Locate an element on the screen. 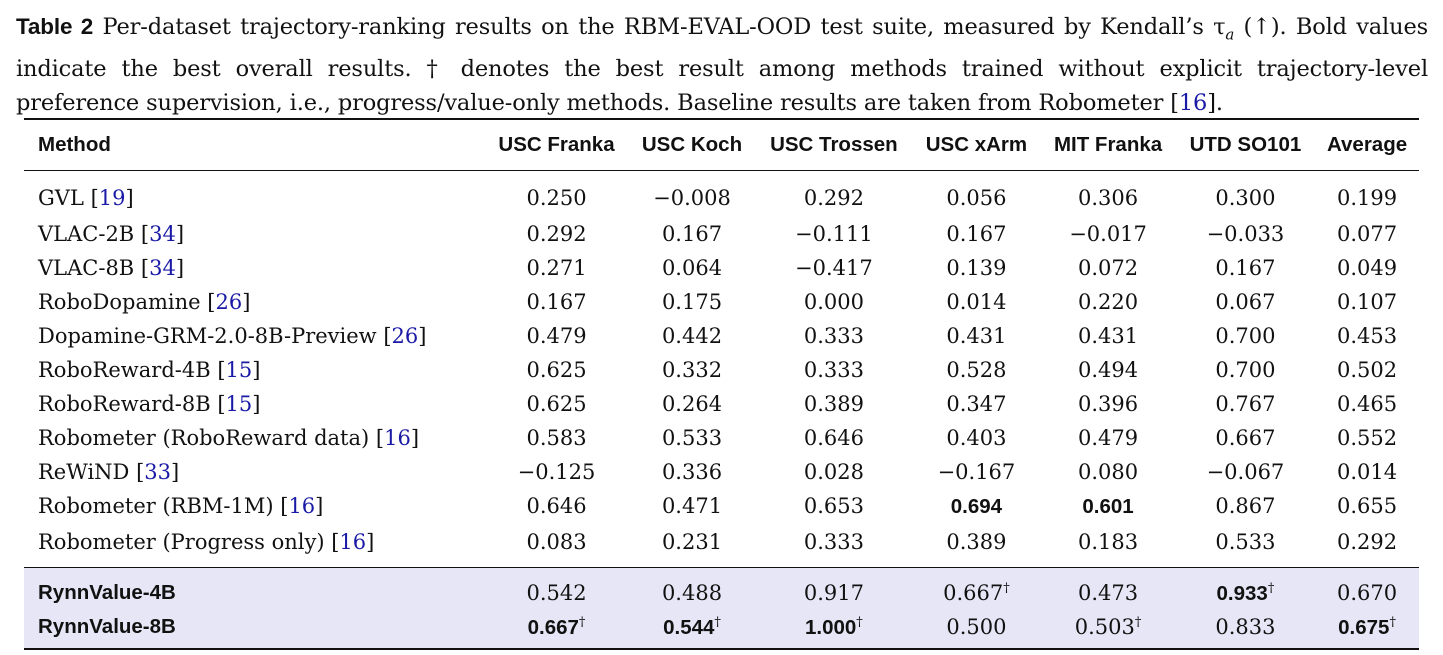 The width and height of the screenshot is (1443, 655). value-cell: 0.264 is located at coordinates (692, 404).